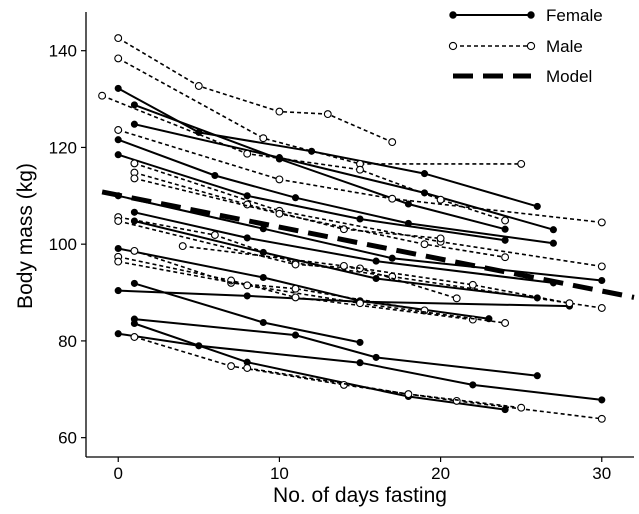  What do you see at coordinates (564, 46) in the screenshot?
I see `legend-label: Male` at bounding box center [564, 46].